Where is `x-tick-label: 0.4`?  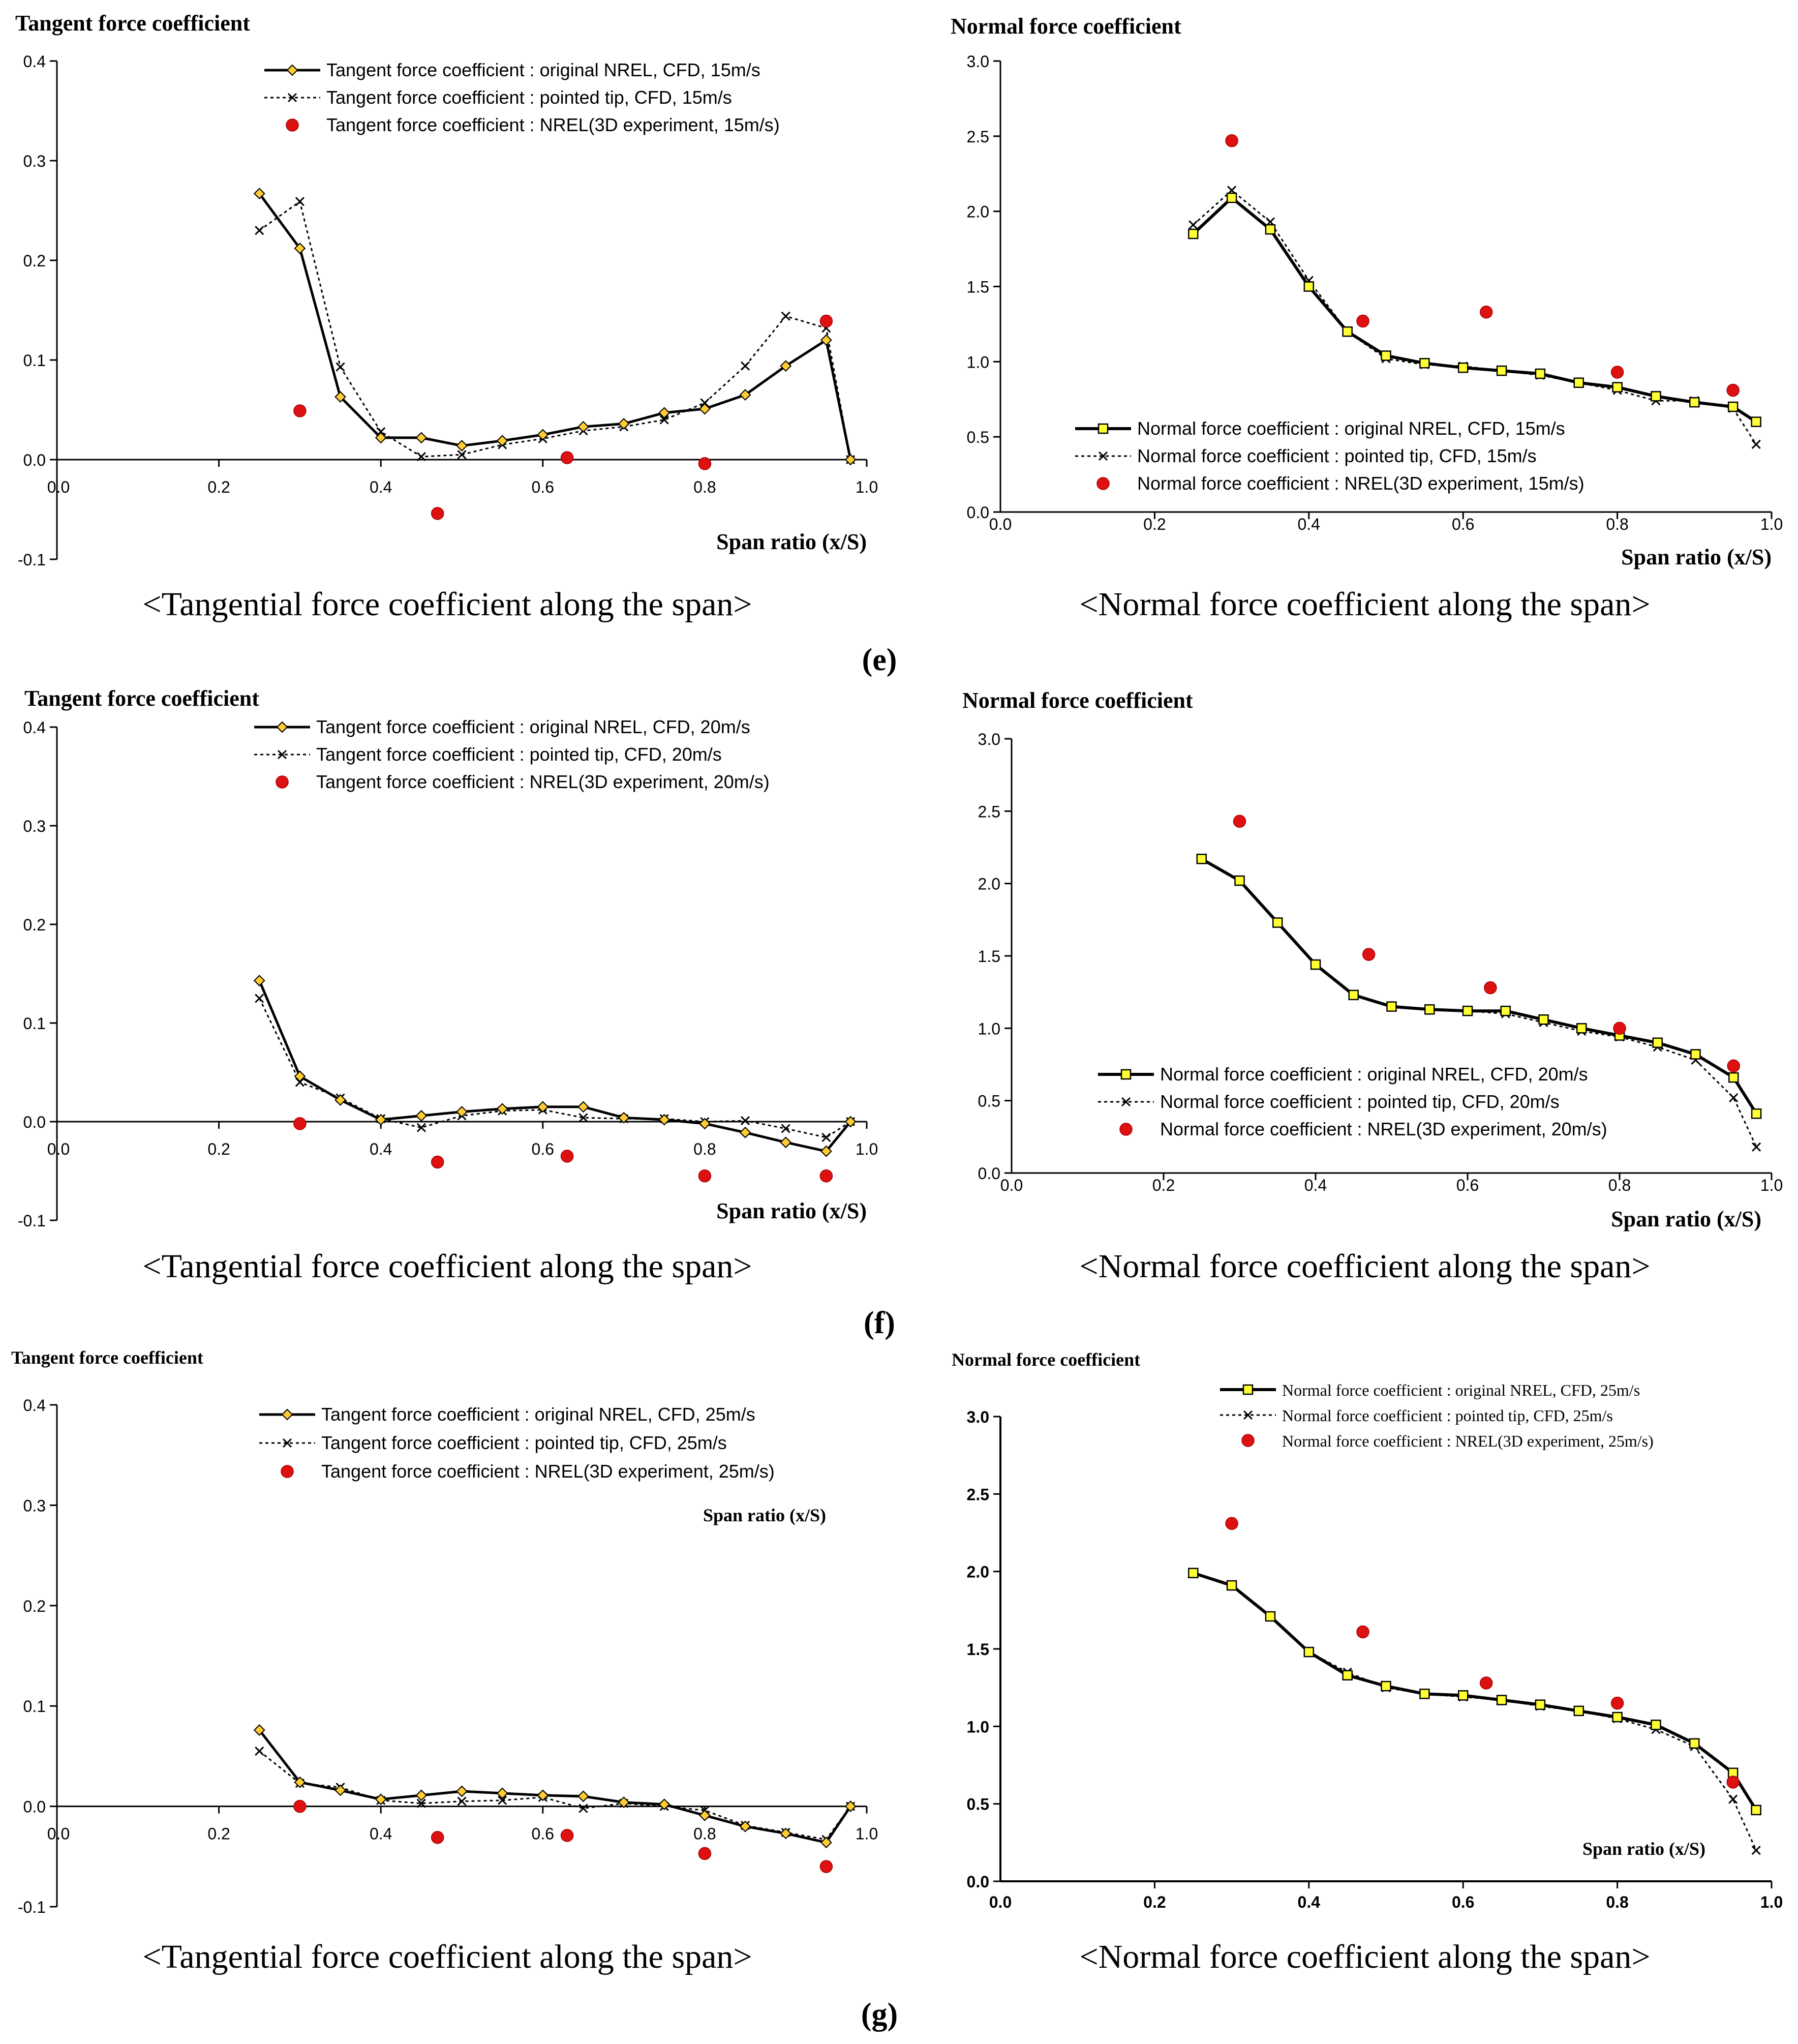
x-tick-label: 0.4 is located at coordinates (381, 487).